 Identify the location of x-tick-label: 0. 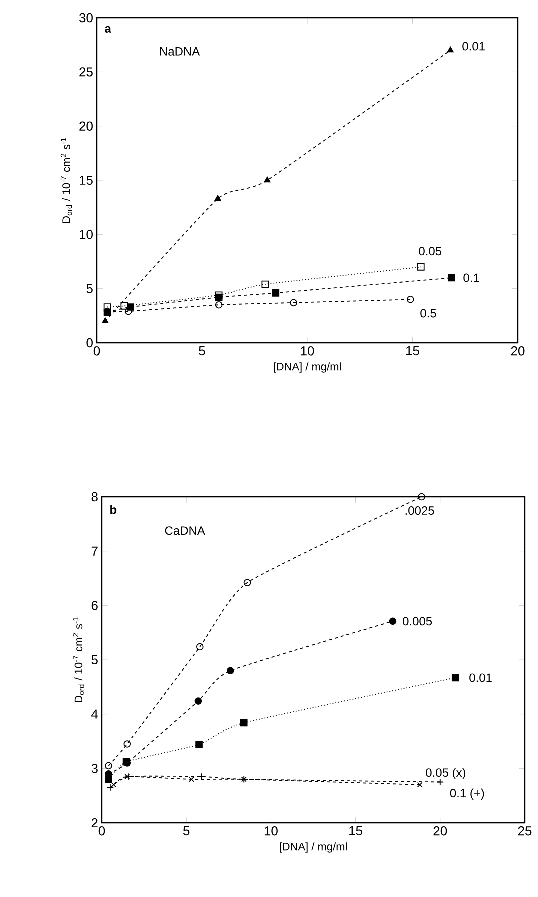
(102, 831).